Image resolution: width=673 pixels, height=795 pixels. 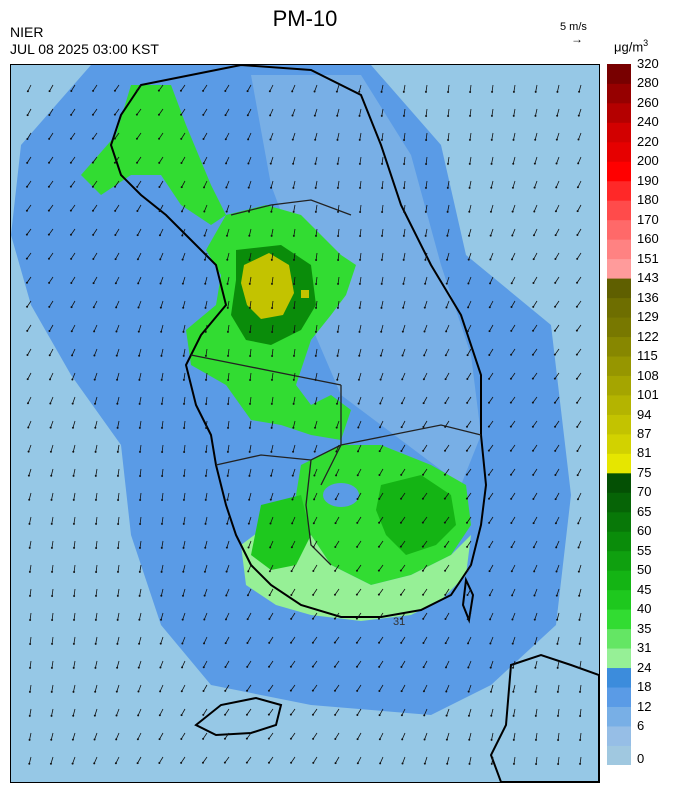 I want to click on legend-tick-label: 122, so click(x=648, y=336).